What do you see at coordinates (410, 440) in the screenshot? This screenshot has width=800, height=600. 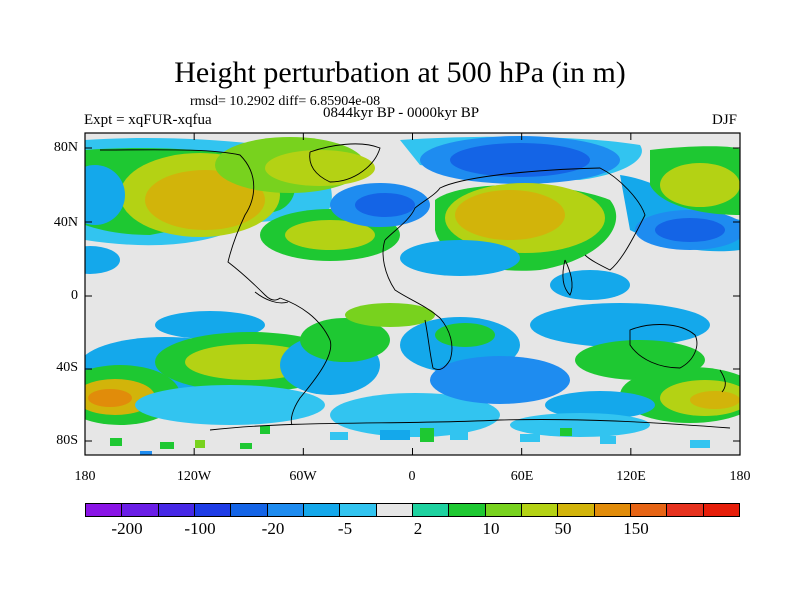 I see `polar-noise` at bounding box center [410, 440].